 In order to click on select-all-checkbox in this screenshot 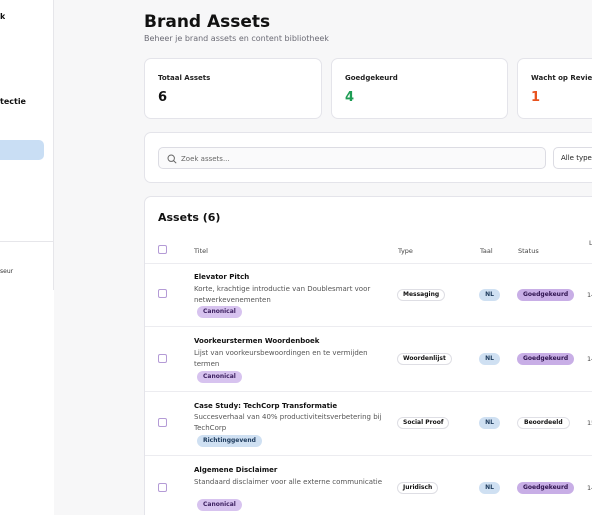, I will do `click(162, 249)`.